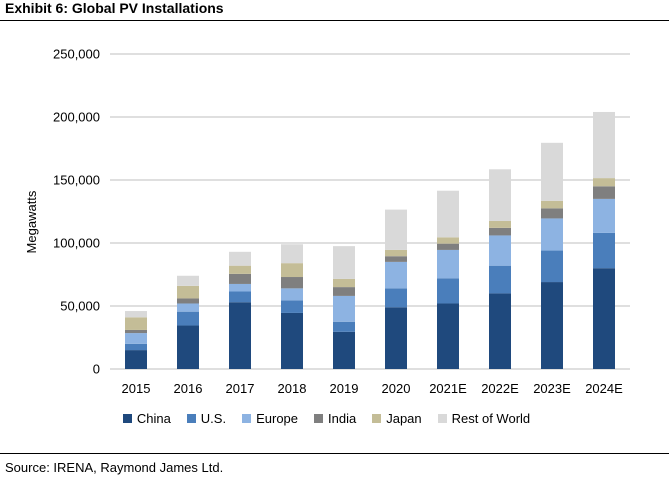 This screenshot has height=497, width=669. What do you see at coordinates (76, 212) in the screenshot?
I see `y-axis: 0 50,000 100,000 150,000 200,000 250,000` at bounding box center [76, 212].